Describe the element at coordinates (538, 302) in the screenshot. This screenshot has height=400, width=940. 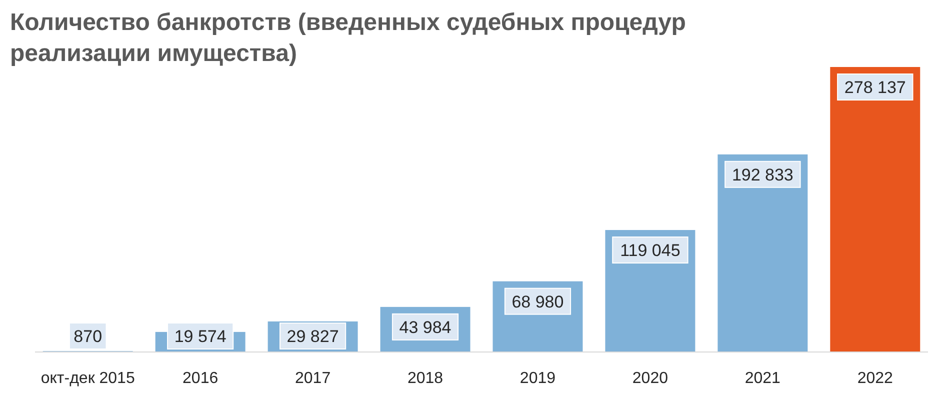
I see `data-label: 68 980` at that location.